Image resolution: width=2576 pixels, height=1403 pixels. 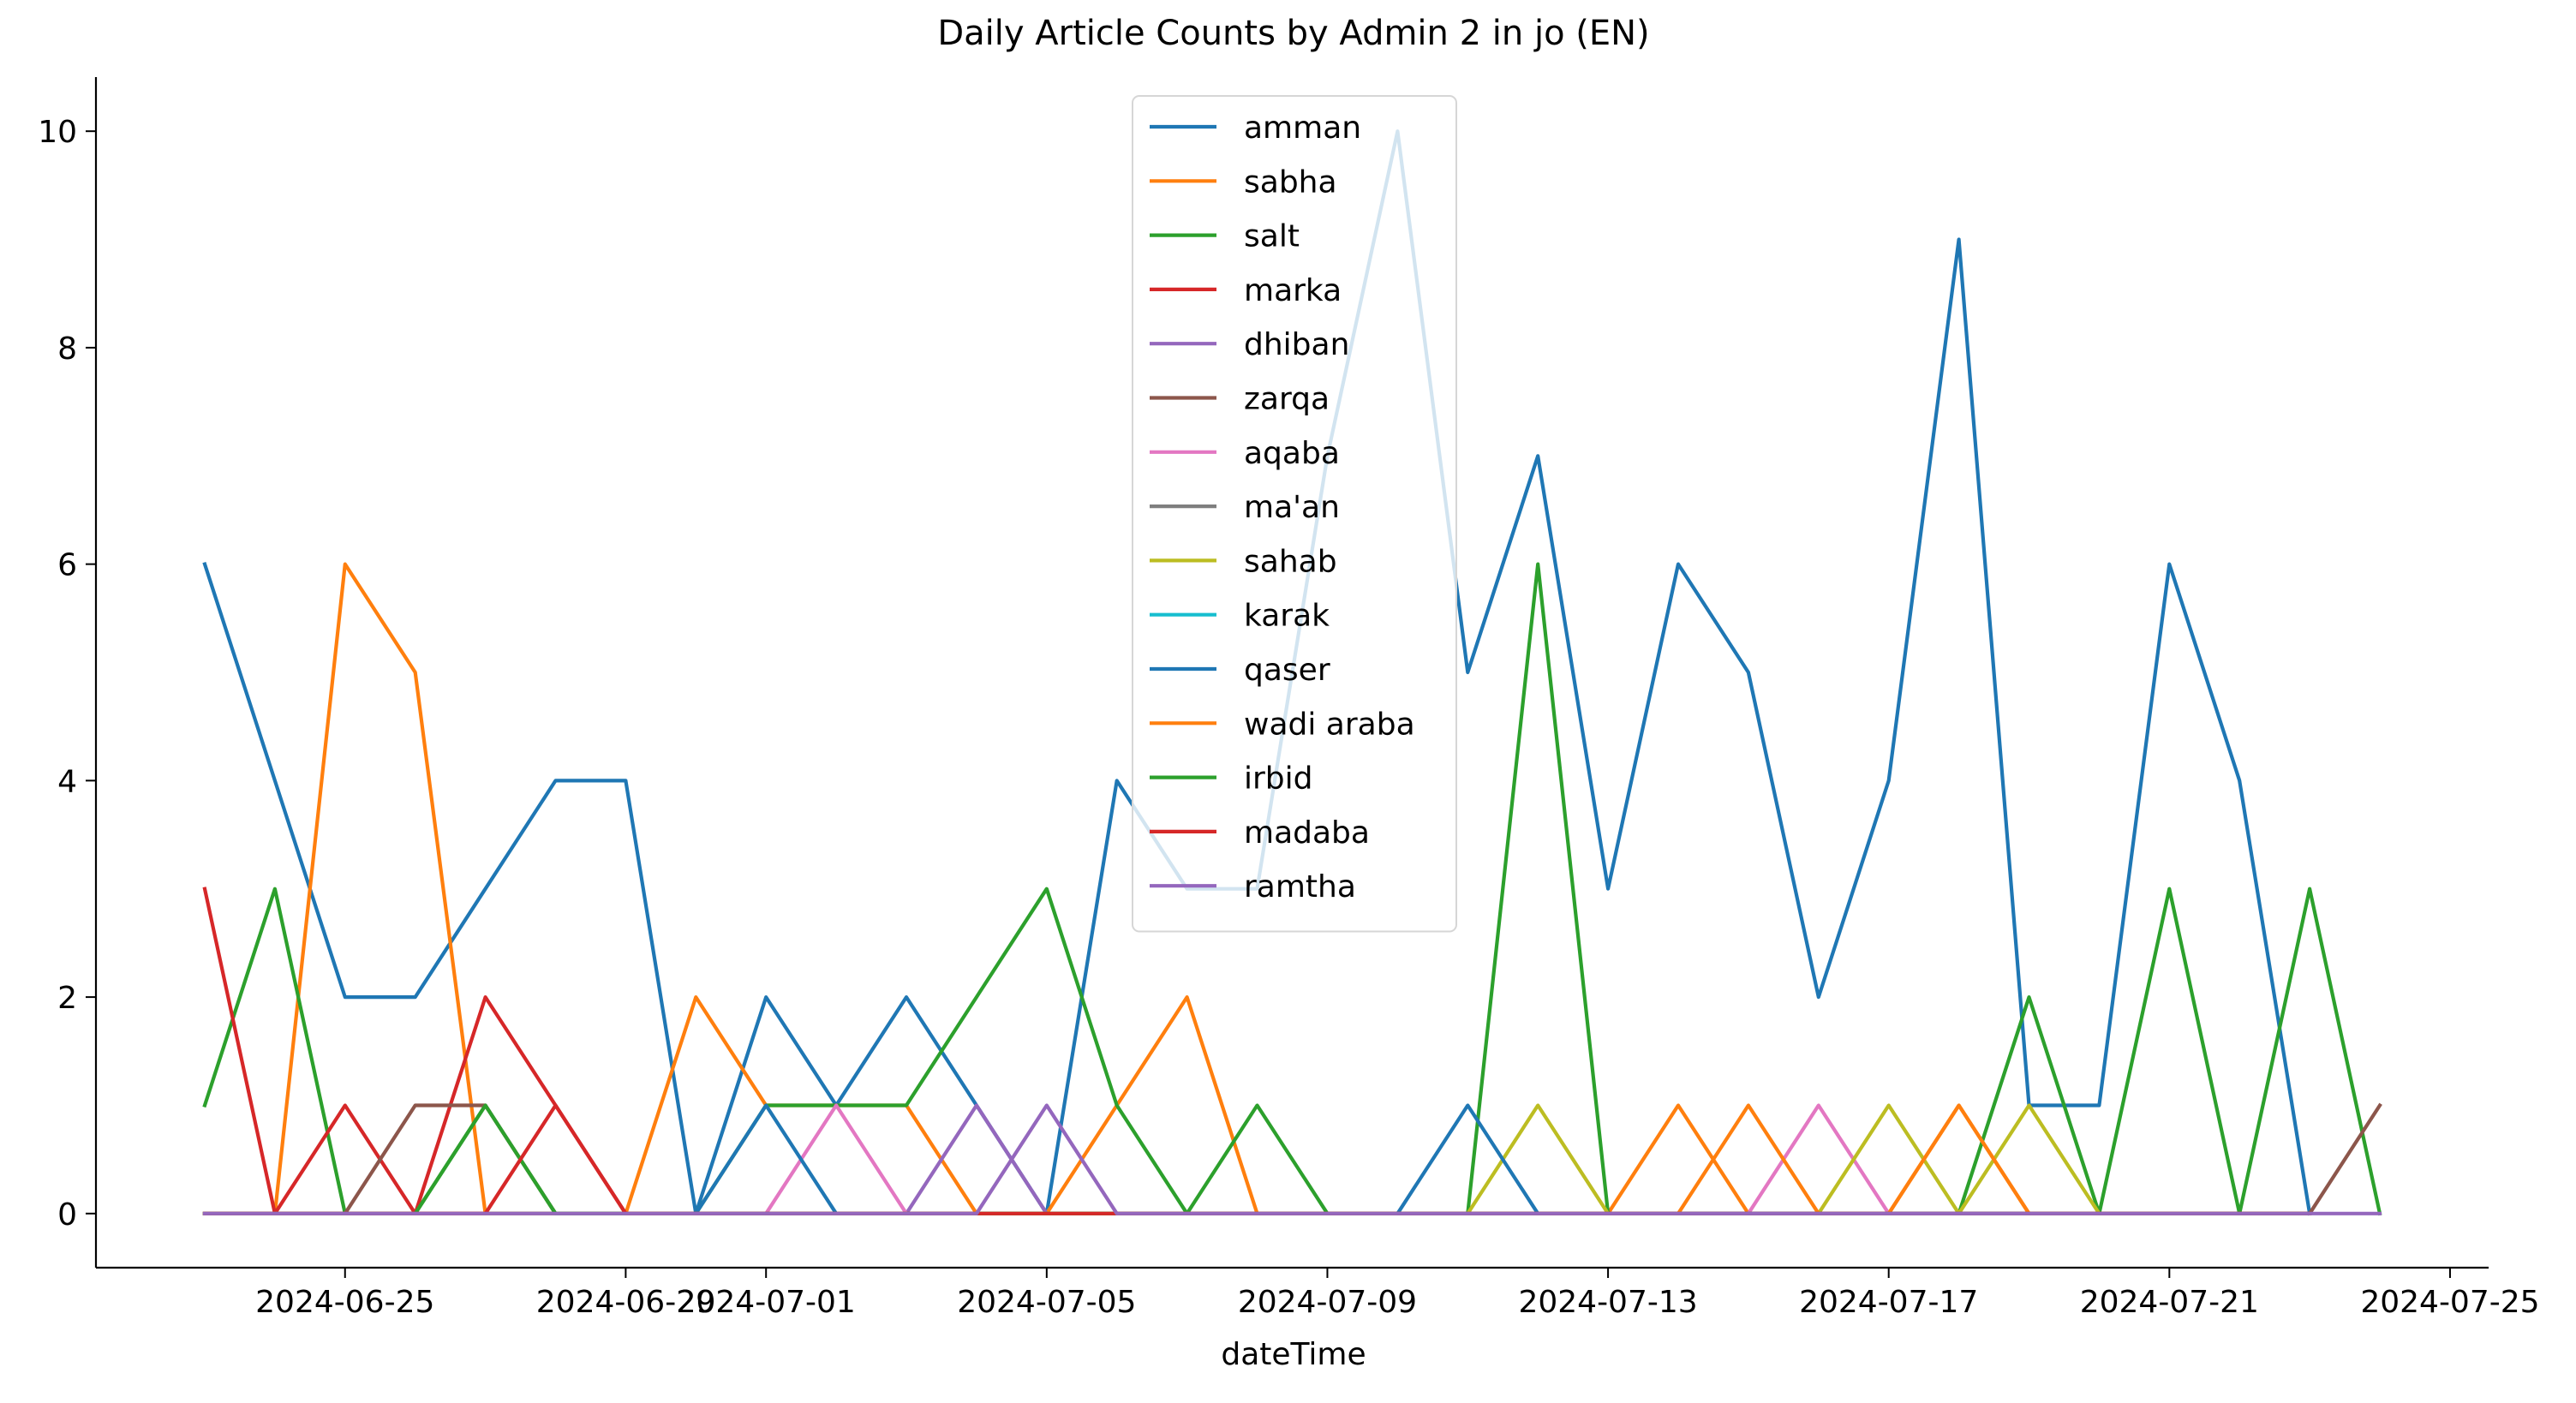 What do you see at coordinates (1294, 1354) in the screenshot?
I see `x-axis-label: dateTime` at bounding box center [1294, 1354].